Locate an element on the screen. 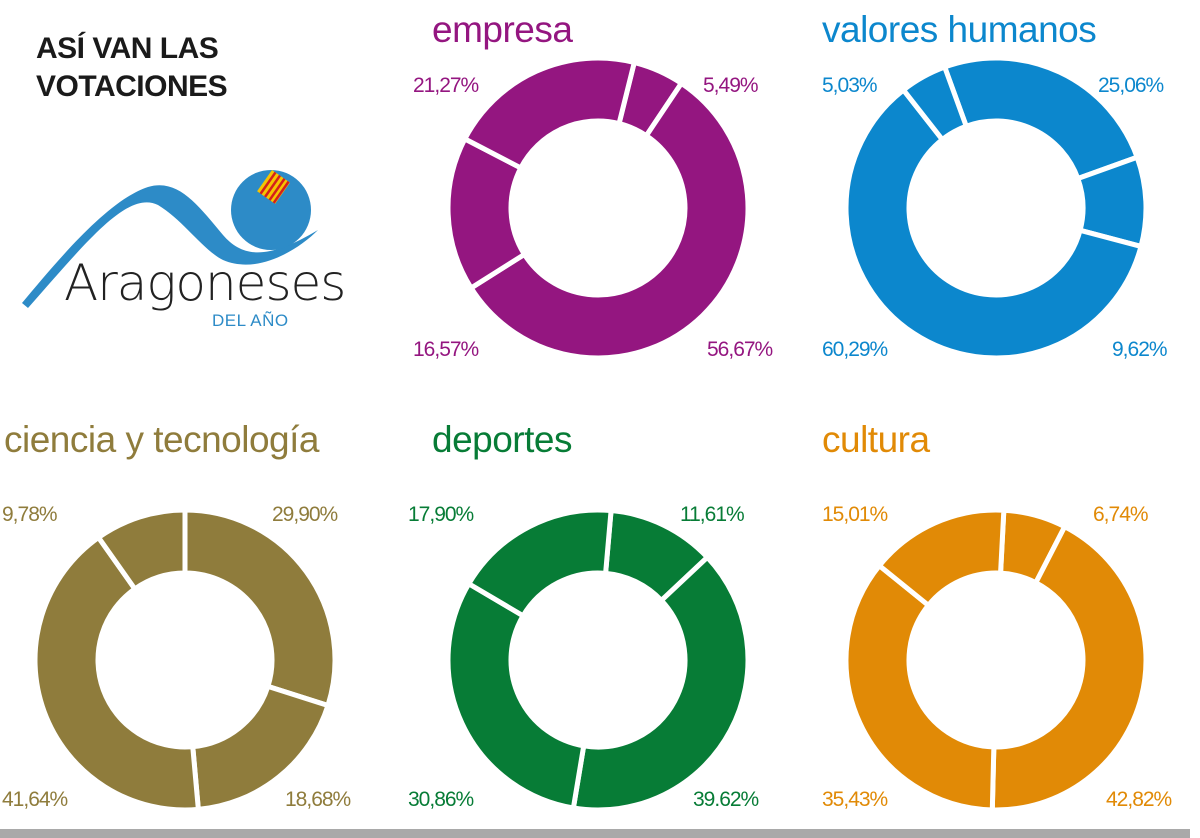  label-bottom-left: 35,43% is located at coordinates (855, 799).